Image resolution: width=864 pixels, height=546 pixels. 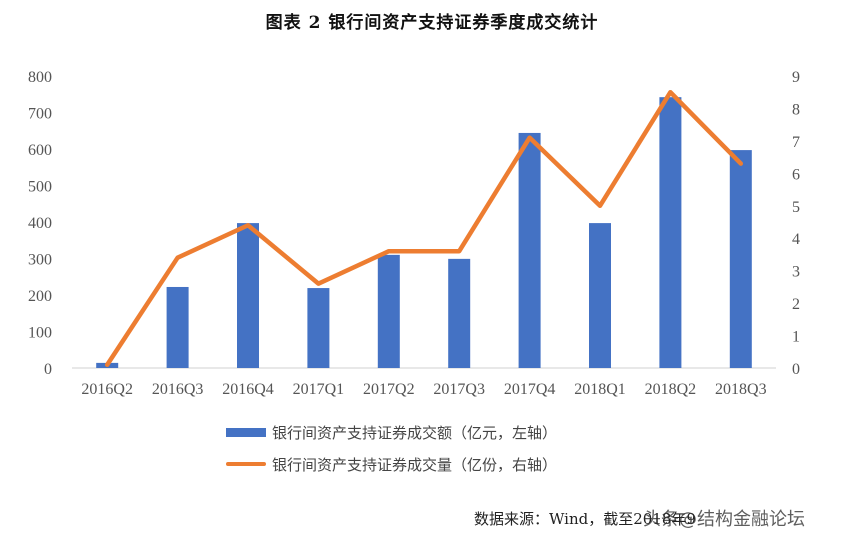 I want to click on left-tick-label: 200, so click(x=40, y=296).